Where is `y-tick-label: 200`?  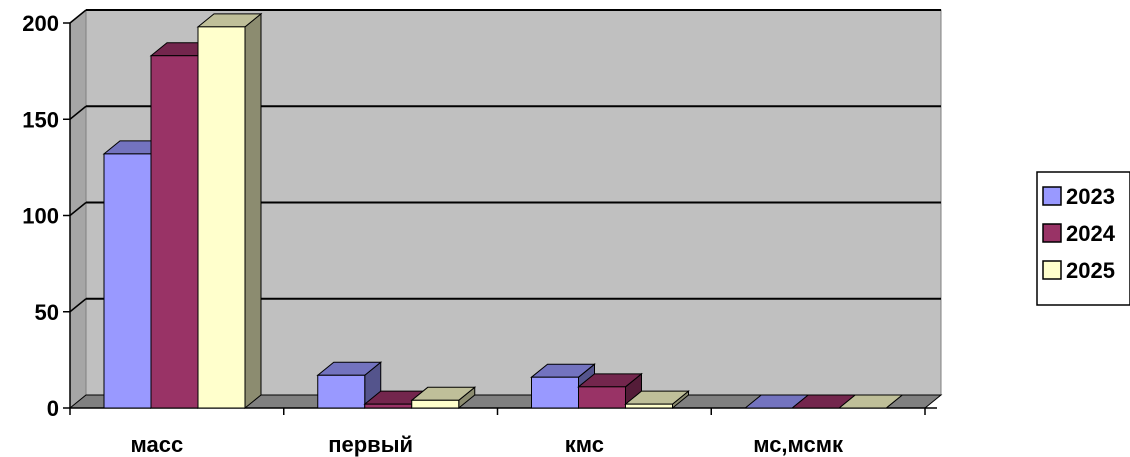 y-tick-label: 200 is located at coordinates (40, 23).